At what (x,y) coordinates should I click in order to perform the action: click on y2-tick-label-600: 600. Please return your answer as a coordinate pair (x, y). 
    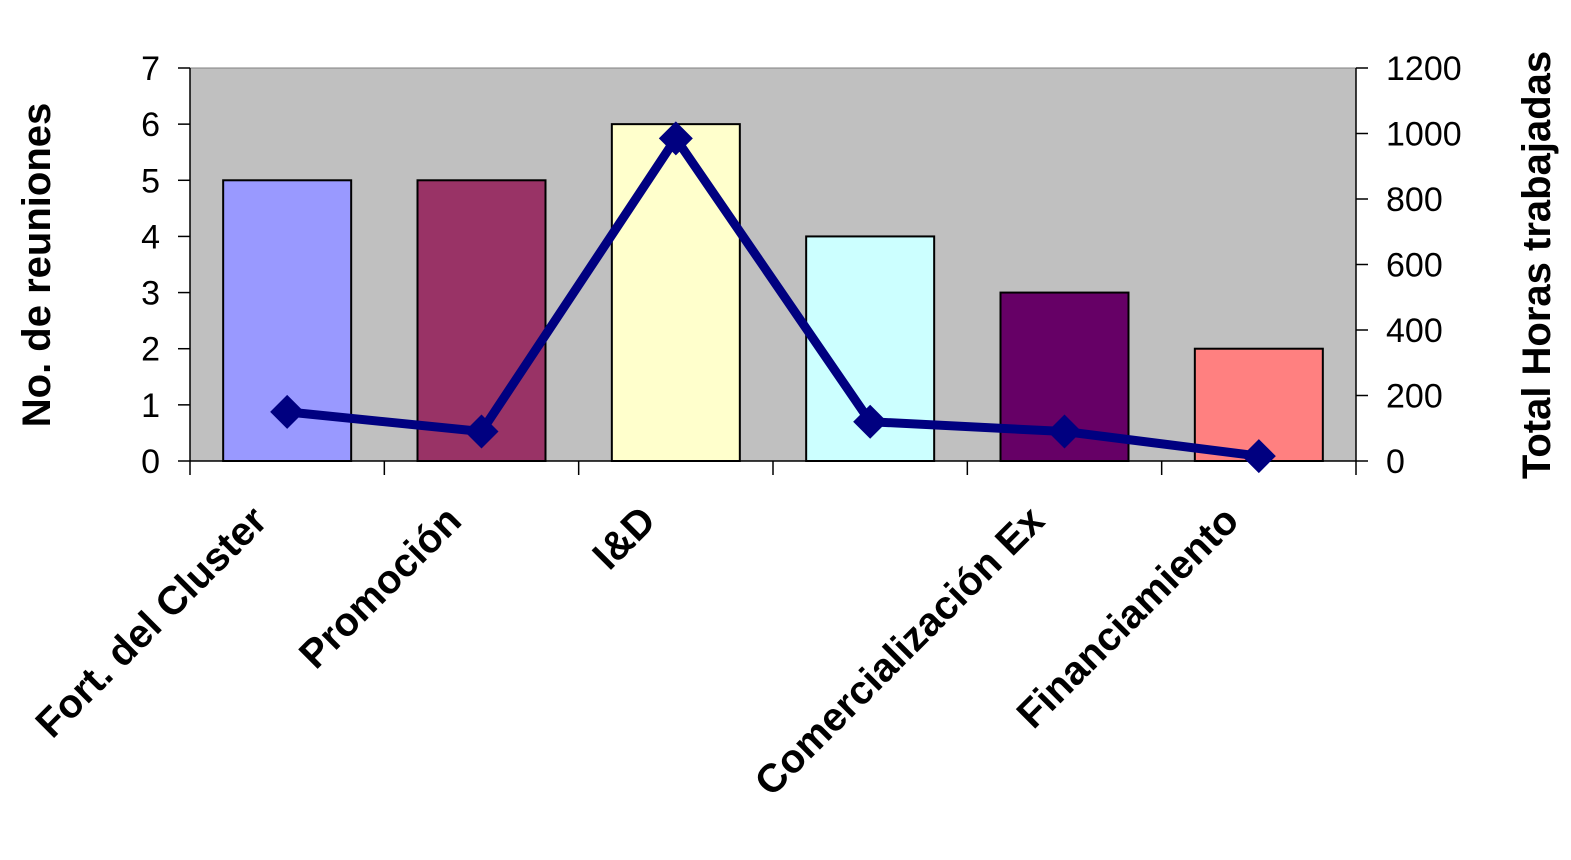
    Looking at the image, I should click on (1414, 266).